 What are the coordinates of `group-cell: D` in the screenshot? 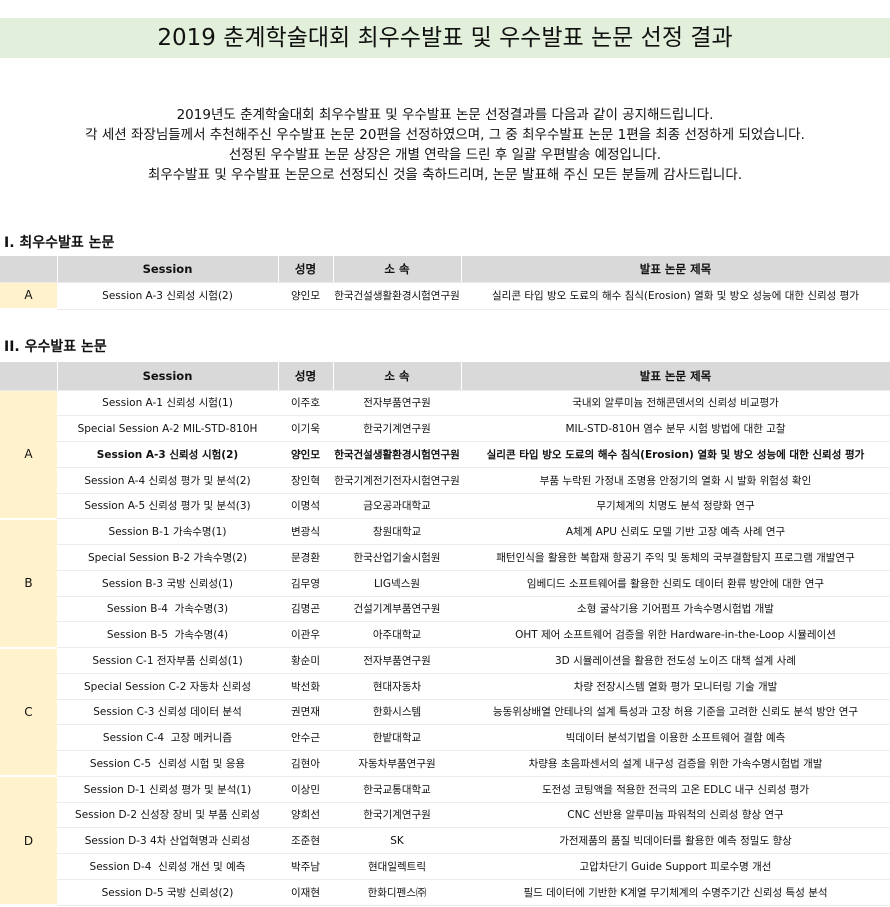 It's located at (28, 841).